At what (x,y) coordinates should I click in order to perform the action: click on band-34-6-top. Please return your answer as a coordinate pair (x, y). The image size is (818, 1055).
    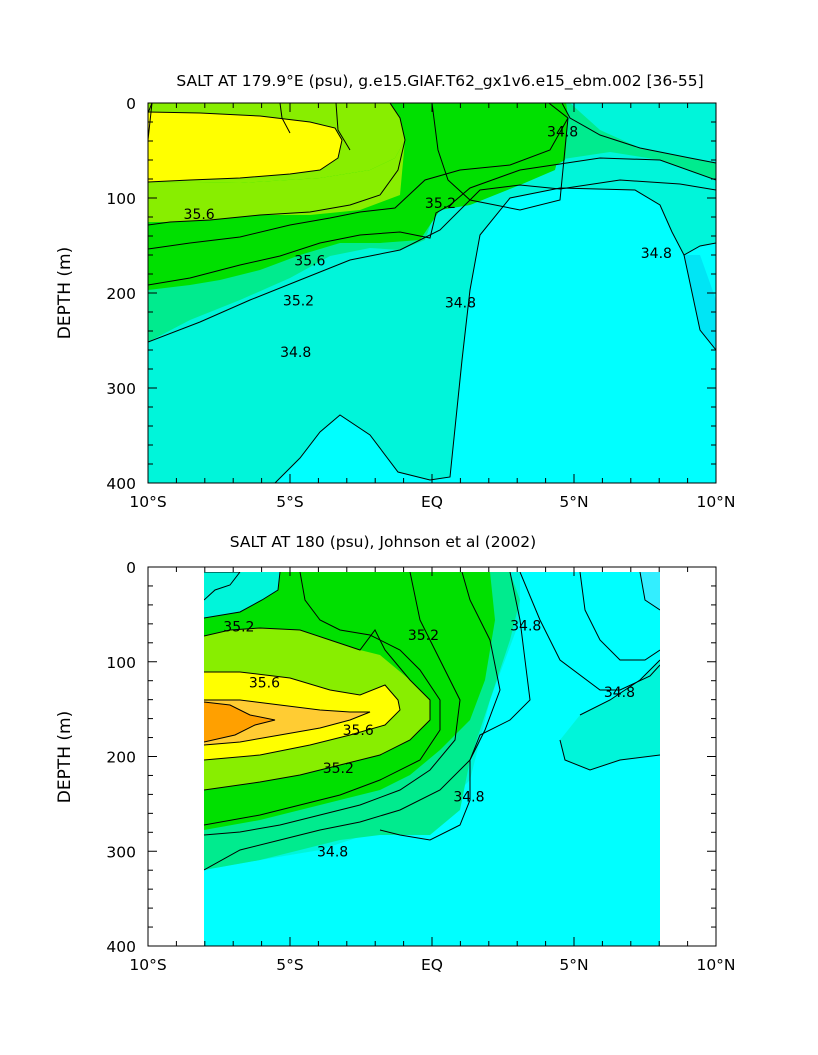
    Looking at the image, I should click on (643, 133).